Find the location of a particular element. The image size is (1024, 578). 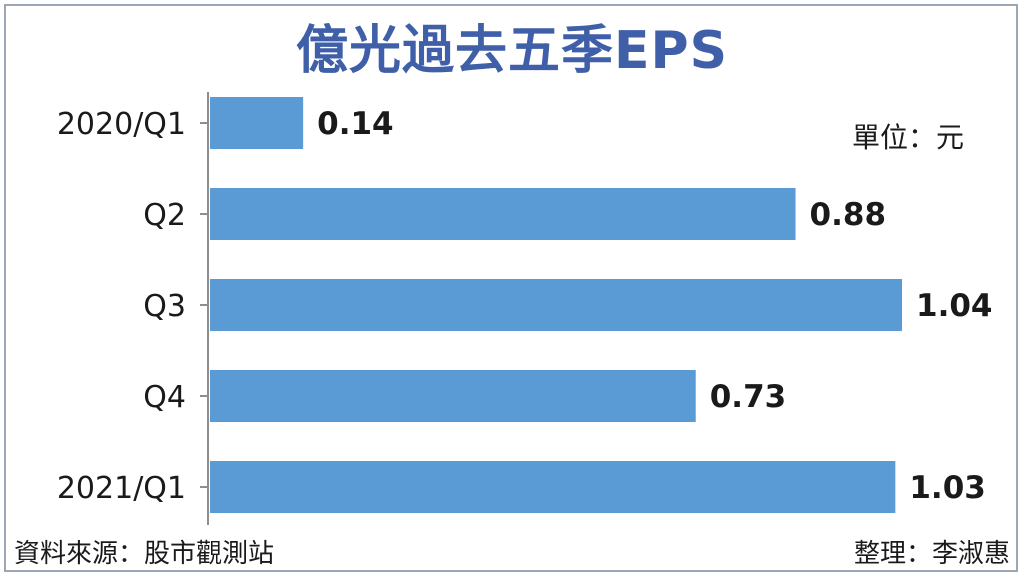

category-label: 2021/Q1 is located at coordinates (121, 488).